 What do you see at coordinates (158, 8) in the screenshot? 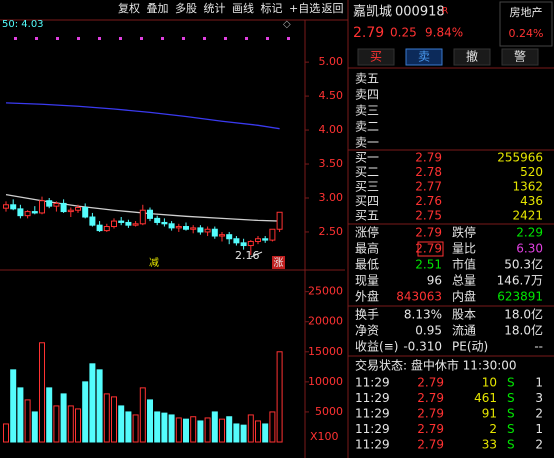
I see `toolbar-button: 叠加` at bounding box center [158, 8].